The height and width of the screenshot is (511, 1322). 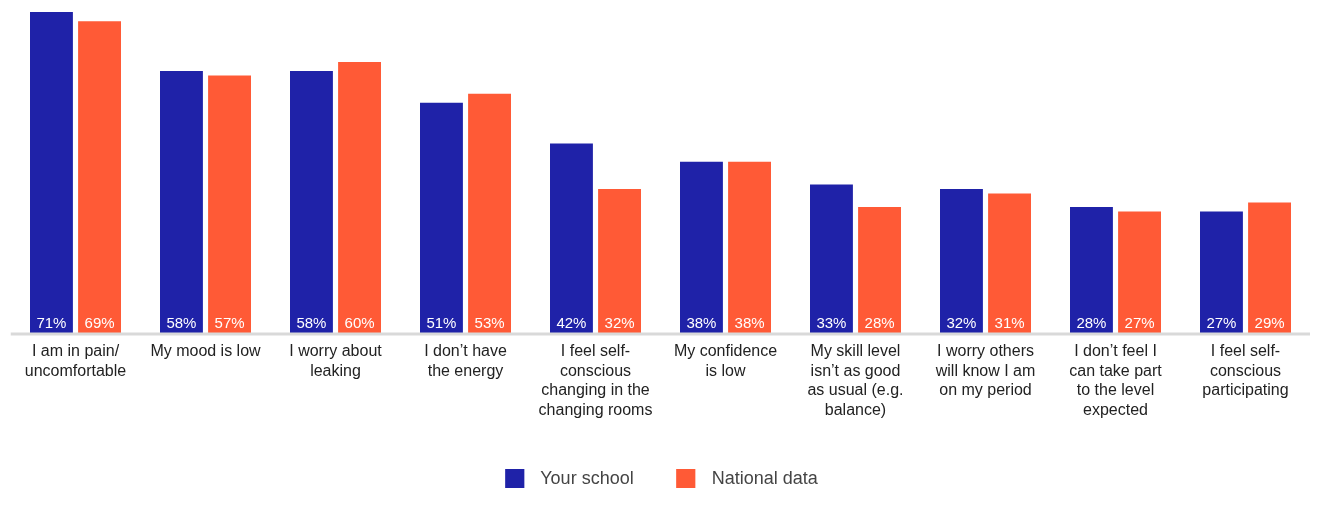 What do you see at coordinates (587, 478) in the screenshot?
I see `legend-label: Your school` at bounding box center [587, 478].